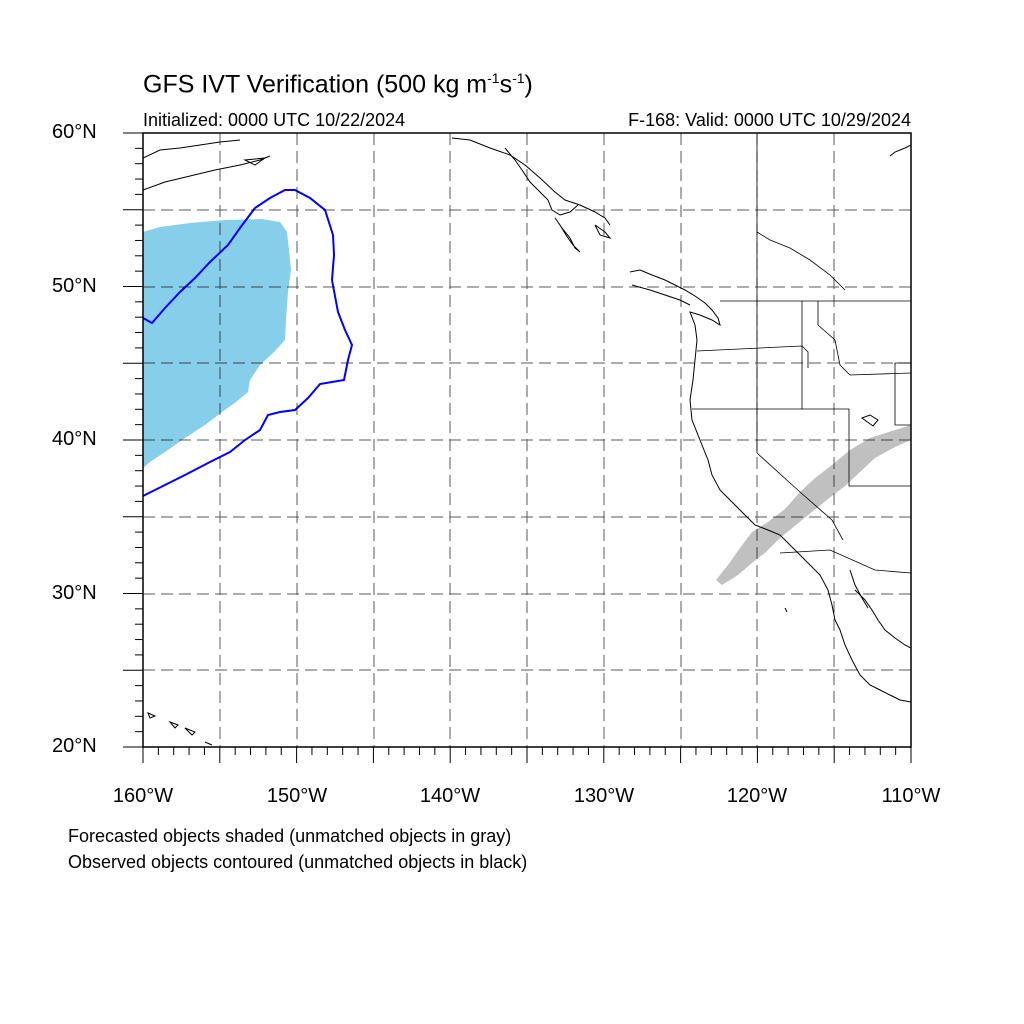 The height and width of the screenshot is (1024, 1024). What do you see at coordinates (217, 343) in the screenshot?
I see `forecast-object-matched` at bounding box center [217, 343].